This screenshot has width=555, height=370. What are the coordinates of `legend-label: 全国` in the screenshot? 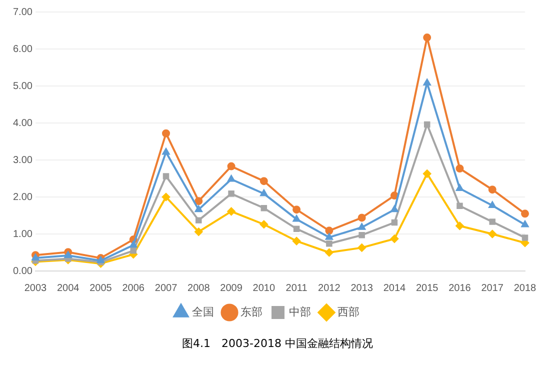 It's located at (203, 311).